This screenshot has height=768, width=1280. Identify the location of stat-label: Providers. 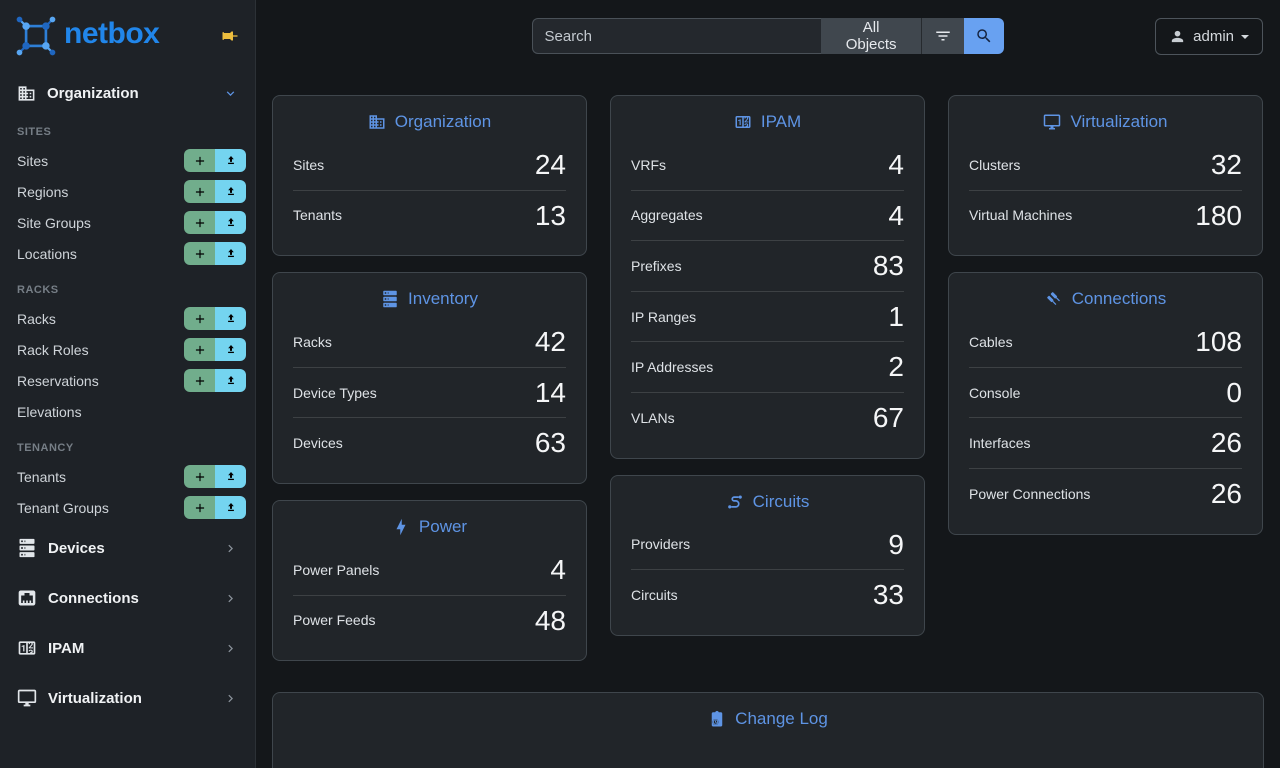
(661, 544).